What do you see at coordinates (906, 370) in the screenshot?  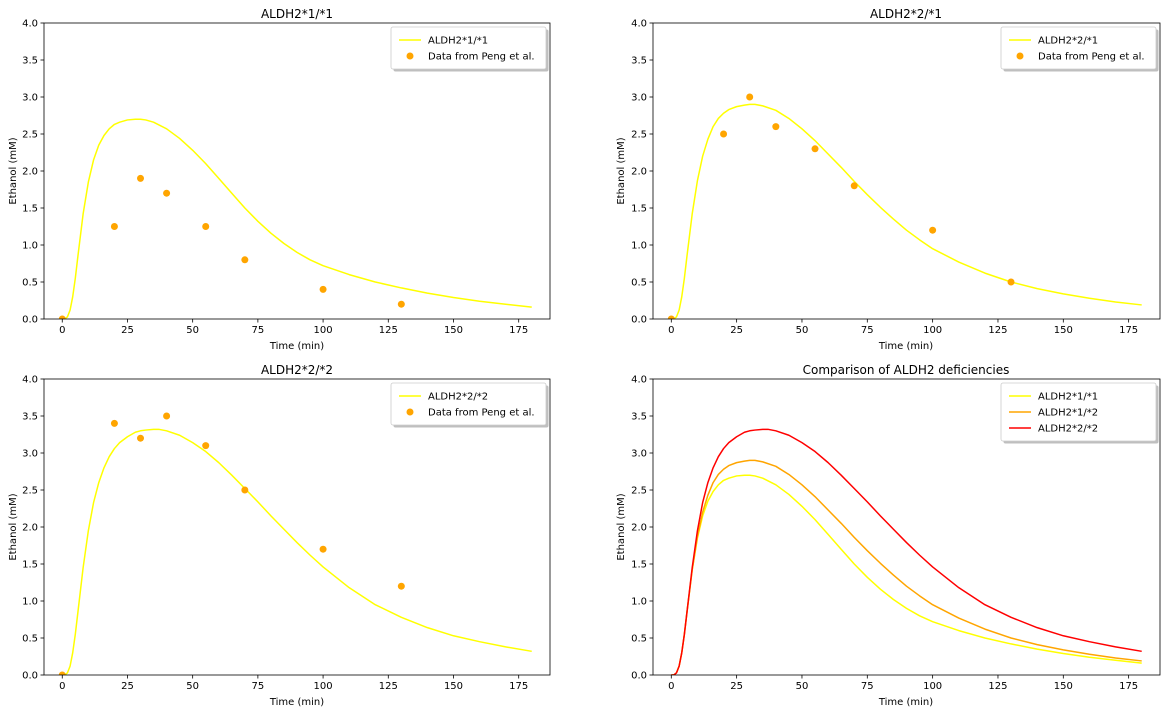 I see `subplot-title: Comparison of ALDH2 deficiencies` at bounding box center [906, 370].